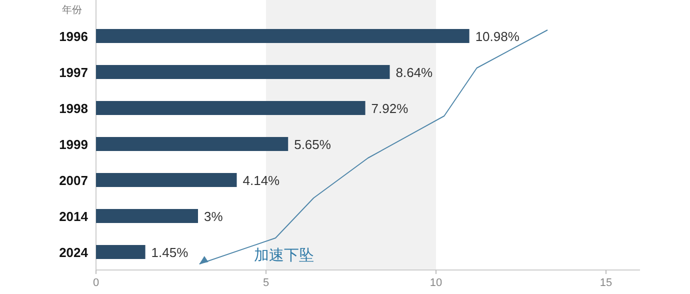 This screenshot has height=294, width=690. I want to click on data-label: 10.98%, so click(497, 36).